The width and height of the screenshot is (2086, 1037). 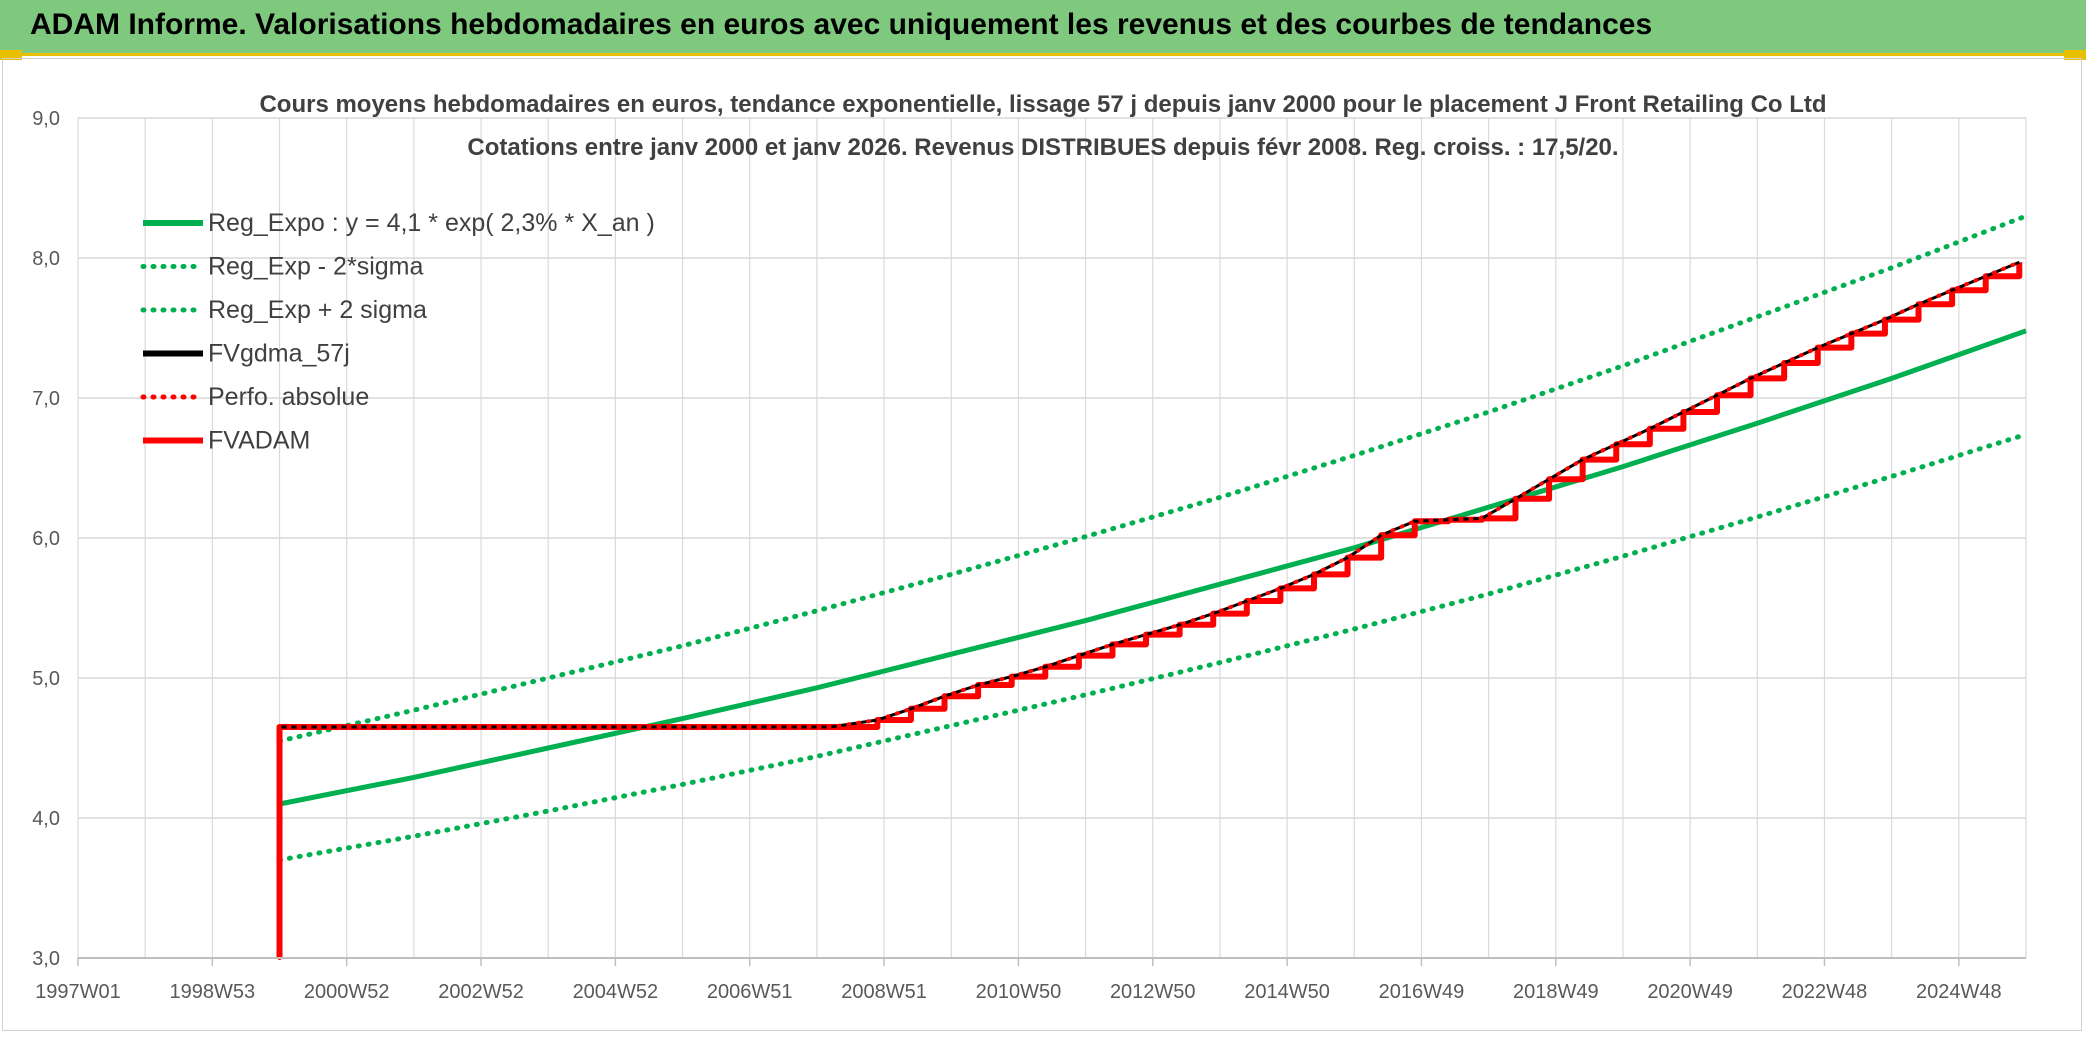 I want to click on corner-marker-right, so click(x=2075, y=55).